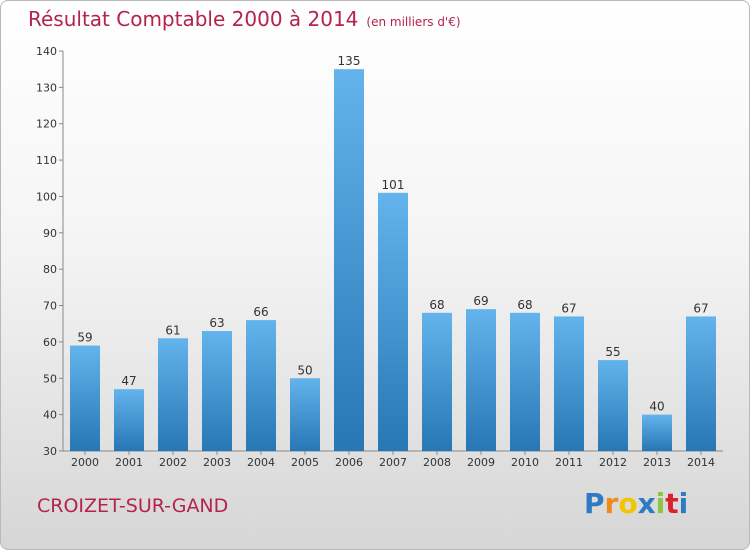 This screenshot has height=550, width=750. Describe the element at coordinates (525, 462) in the screenshot. I see `x-tick-label: 2010` at that location.